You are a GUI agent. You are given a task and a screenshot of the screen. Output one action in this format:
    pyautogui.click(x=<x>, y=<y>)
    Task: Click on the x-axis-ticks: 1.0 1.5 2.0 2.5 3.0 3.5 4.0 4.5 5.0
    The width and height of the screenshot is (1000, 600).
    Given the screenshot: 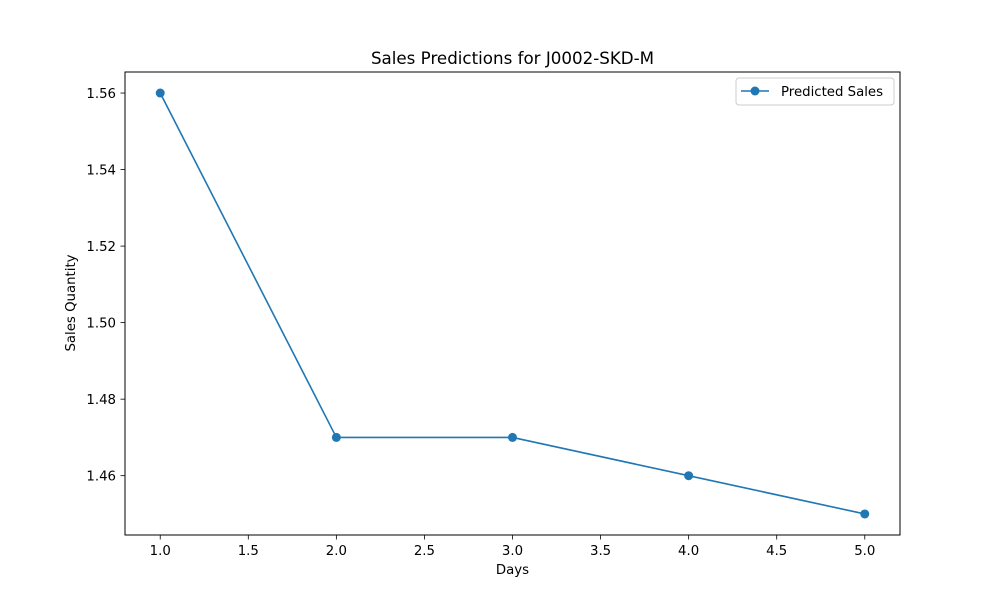 What is the action you would take?
    pyautogui.click(x=512, y=547)
    